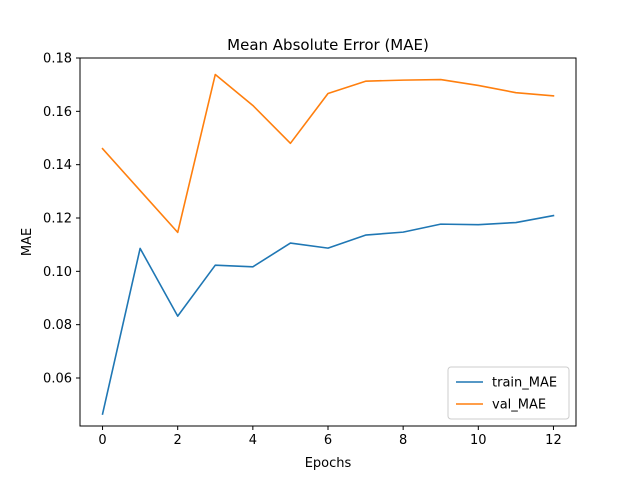 The image size is (640, 480). Describe the element at coordinates (328, 45) in the screenshot. I see `chart-title: Mean Absolute Error (MAE)` at that location.